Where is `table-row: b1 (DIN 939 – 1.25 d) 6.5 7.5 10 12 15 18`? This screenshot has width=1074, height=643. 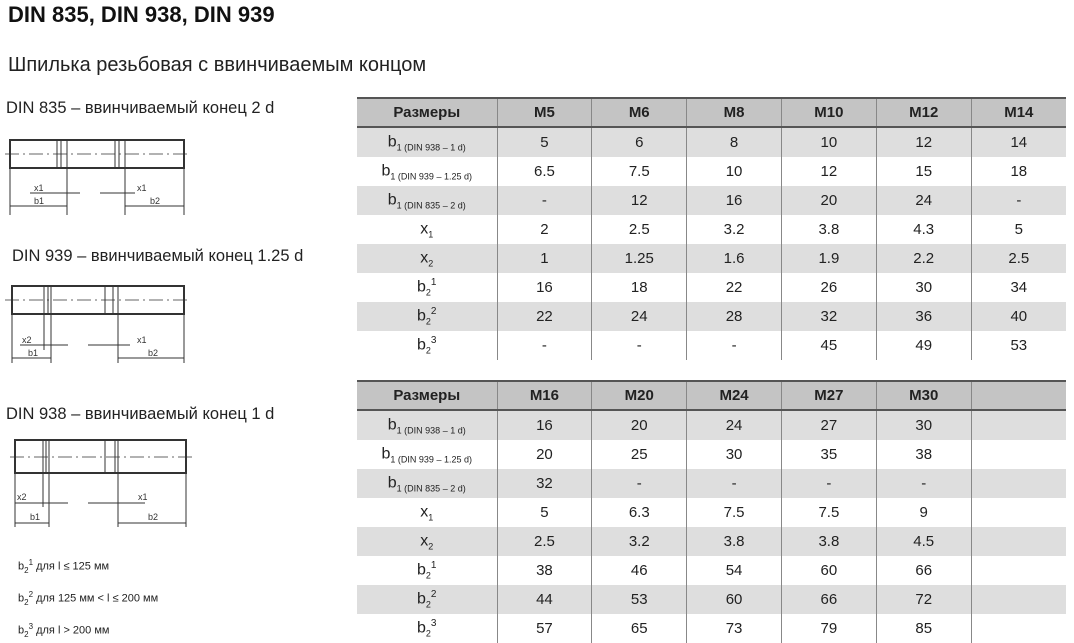
table-row: b1 (DIN 939 – 1.25 d) 6.5 7.5 10 12 15 18 is located at coordinates (711, 171).